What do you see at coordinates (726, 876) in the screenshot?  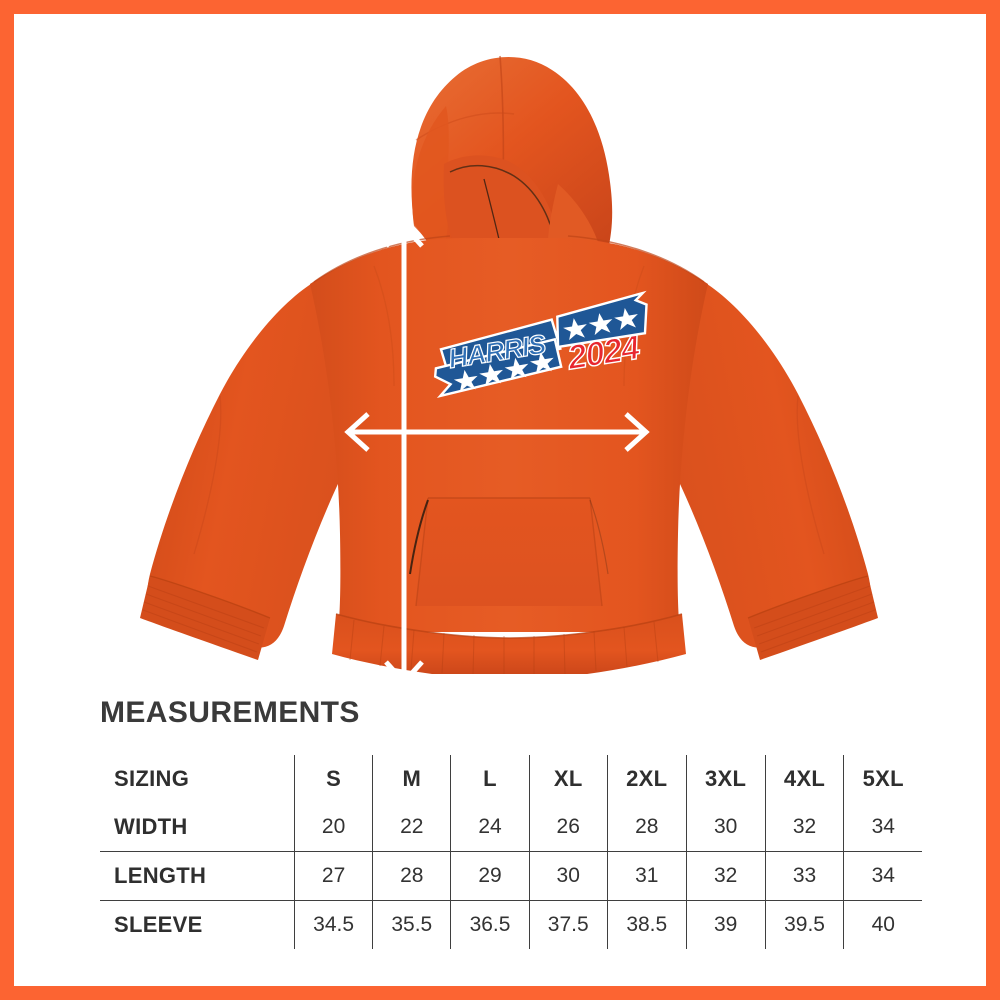 I see `table-cell-length-3xl: 32` at bounding box center [726, 876].